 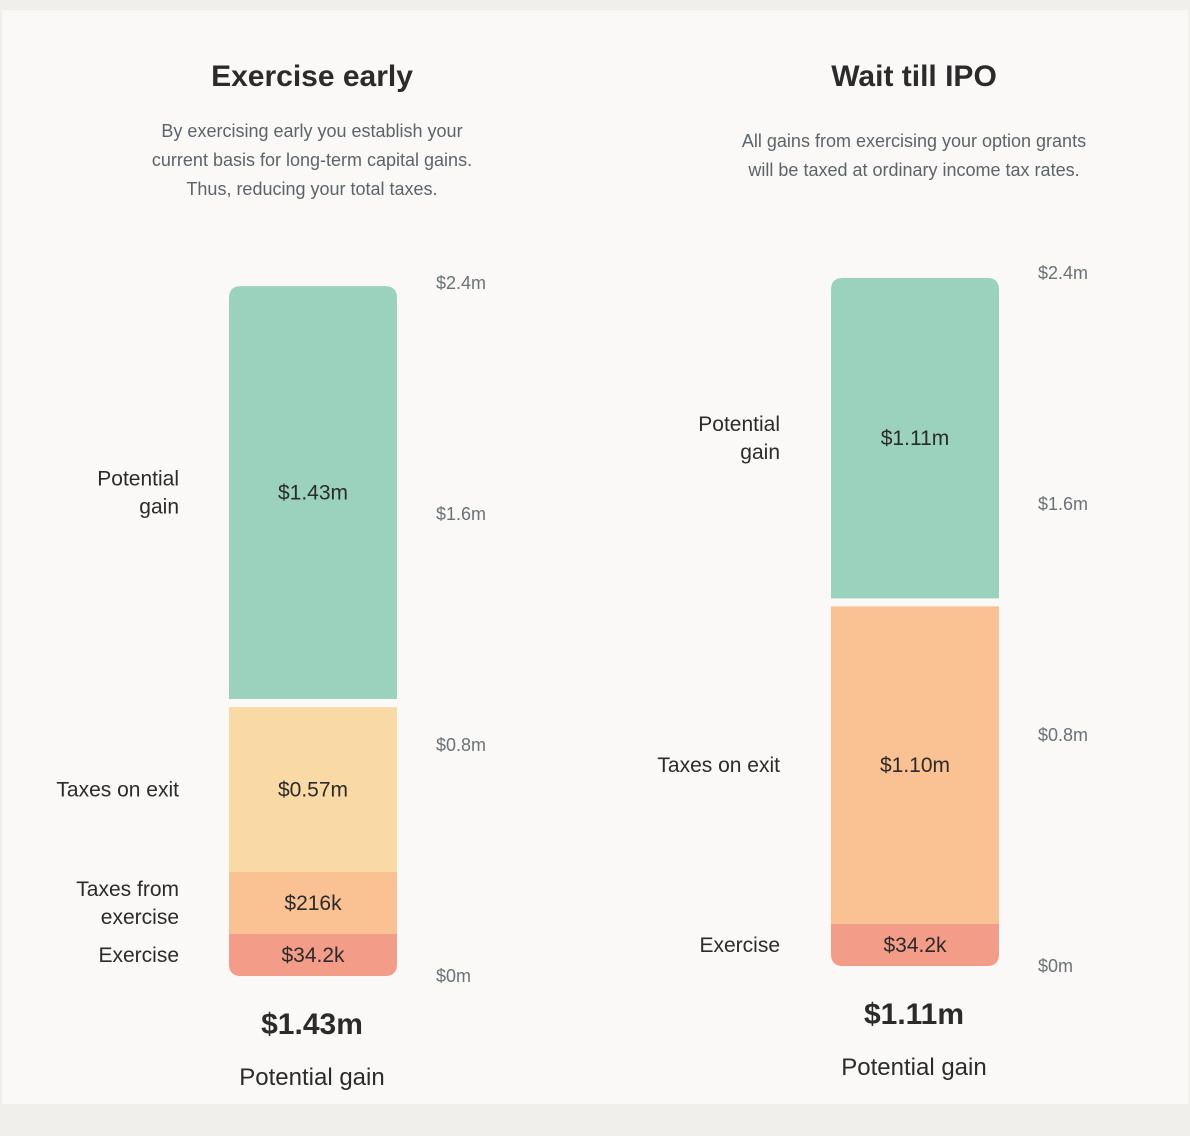 I want to click on description-line: Thus, reducing your total taxes., so click(x=312, y=189).